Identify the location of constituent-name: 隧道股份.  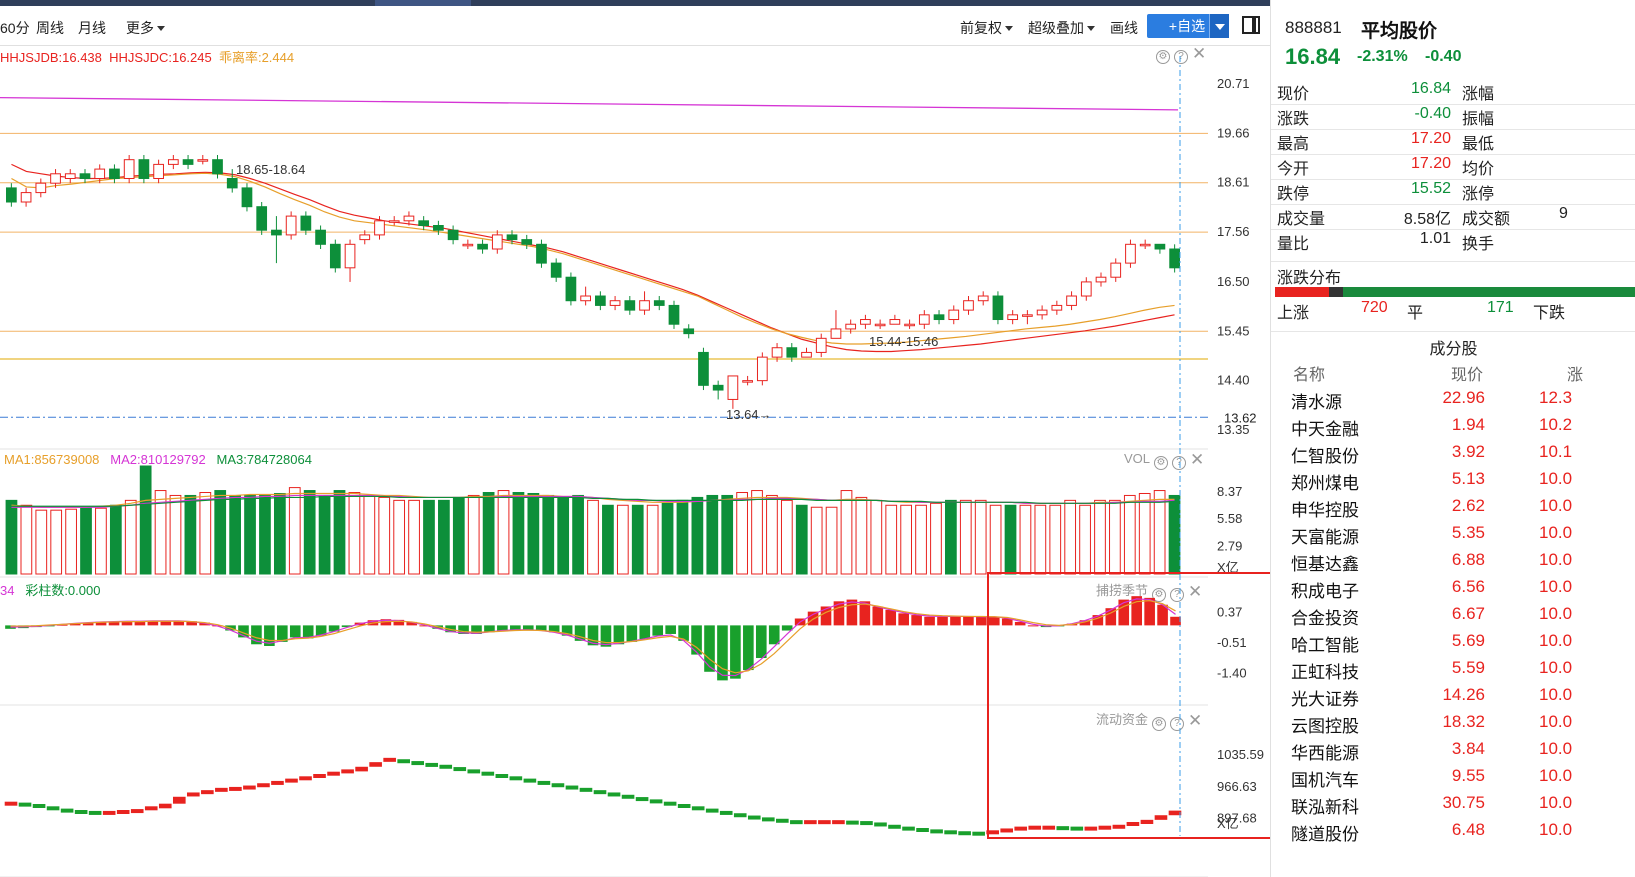
(1325, 834).